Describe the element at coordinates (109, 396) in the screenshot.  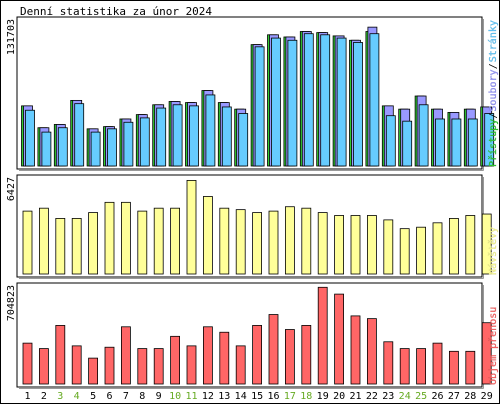
I see `x-tick-label-day-6: 6` at that location.